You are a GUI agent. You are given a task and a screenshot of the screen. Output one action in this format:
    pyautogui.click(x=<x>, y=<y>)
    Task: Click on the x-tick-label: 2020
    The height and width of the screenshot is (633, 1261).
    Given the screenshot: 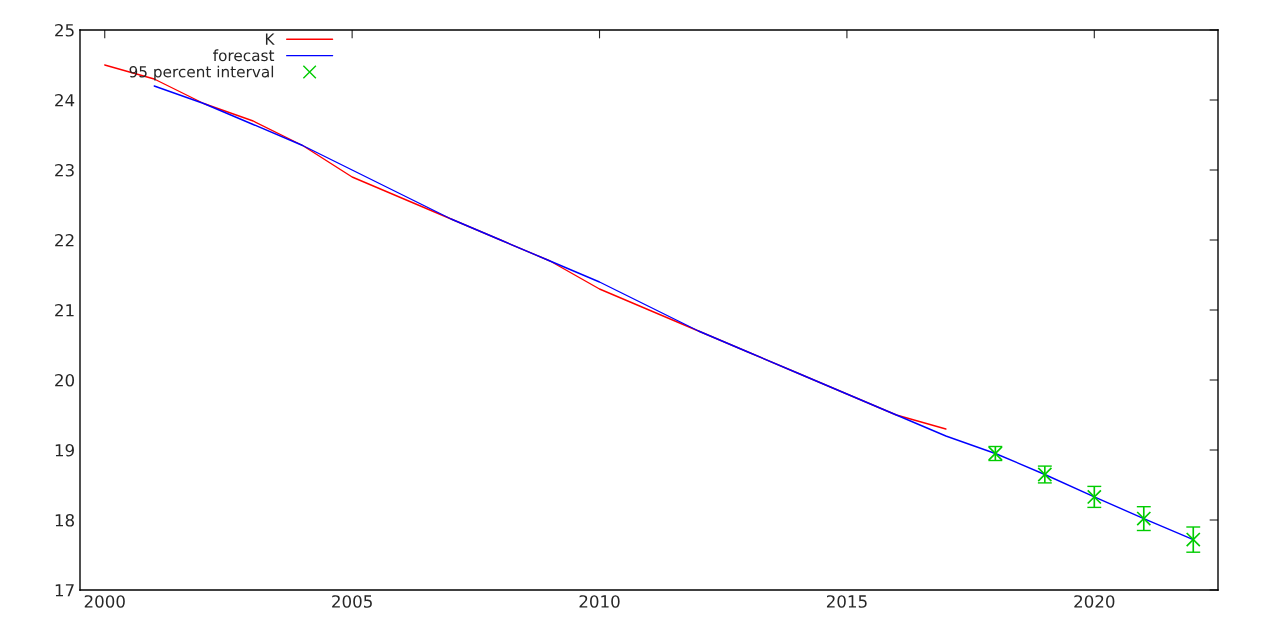 What is the action you would take?
    pyautogui.click(x=1094, y=601)
    